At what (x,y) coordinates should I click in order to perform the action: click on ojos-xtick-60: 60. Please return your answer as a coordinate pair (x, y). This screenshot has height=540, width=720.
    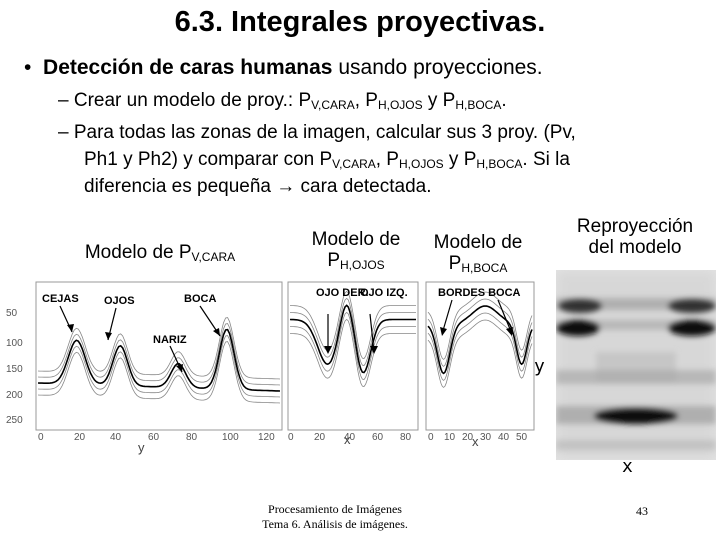
    Looking at the image, I should click on (378, 437).